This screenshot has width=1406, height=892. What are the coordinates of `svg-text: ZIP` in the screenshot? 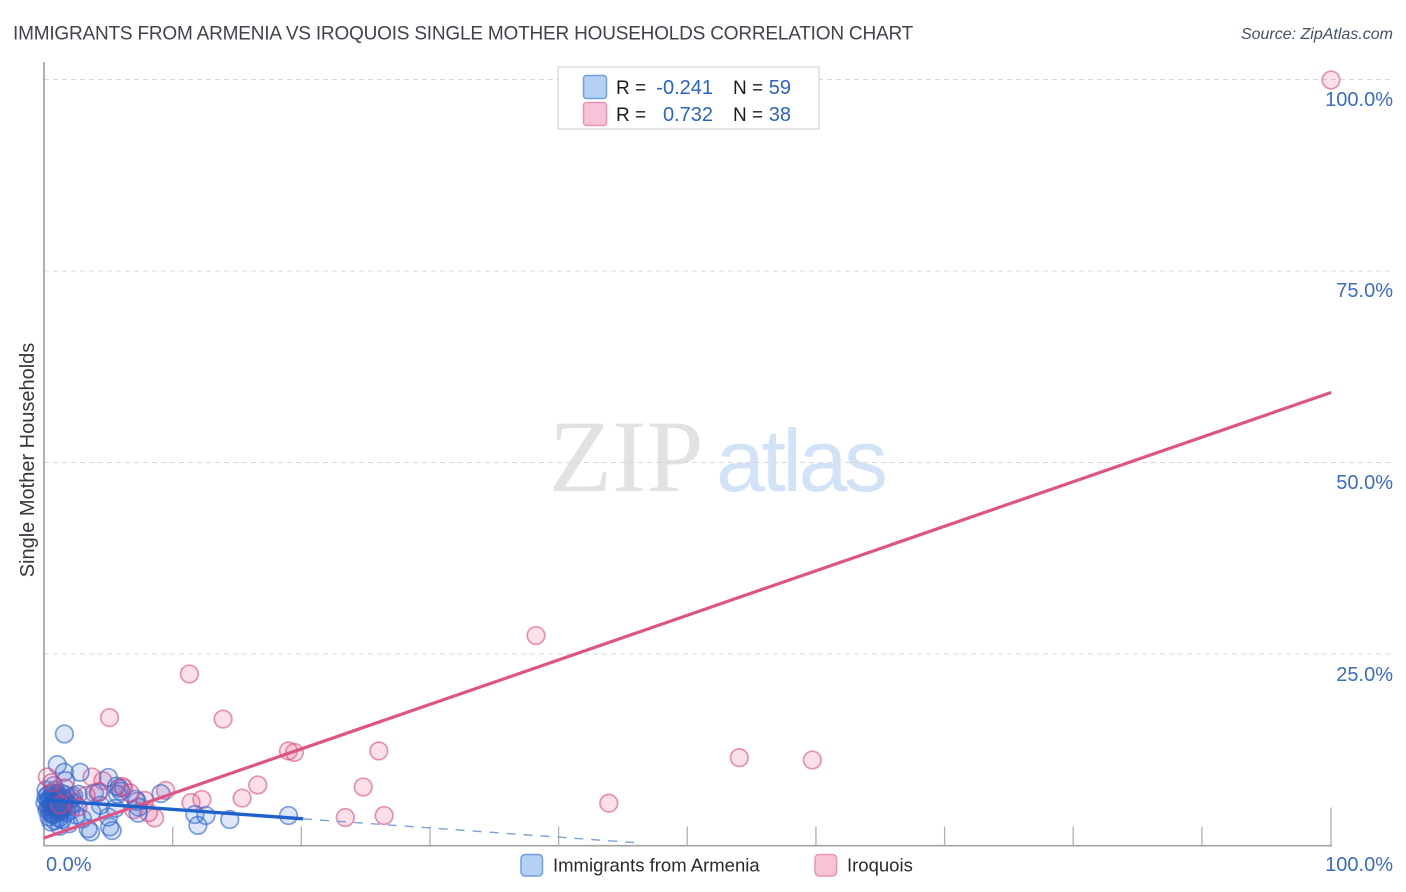 It's located at (626, 457).